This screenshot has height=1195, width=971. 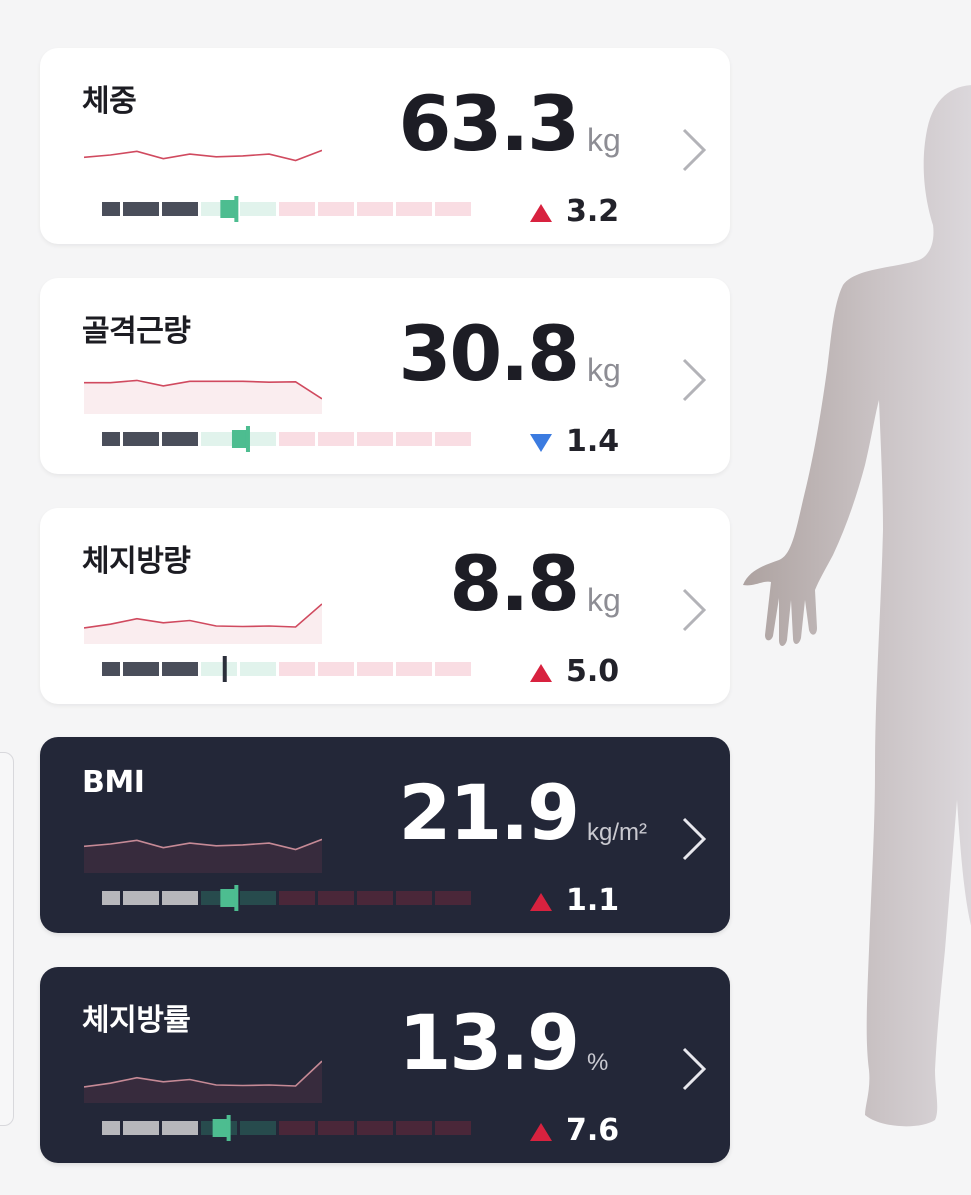 What do you see at coordinates (593, 441) in the screenshot?
I see `change-value: 1.4` at bounding box center [593, 441].